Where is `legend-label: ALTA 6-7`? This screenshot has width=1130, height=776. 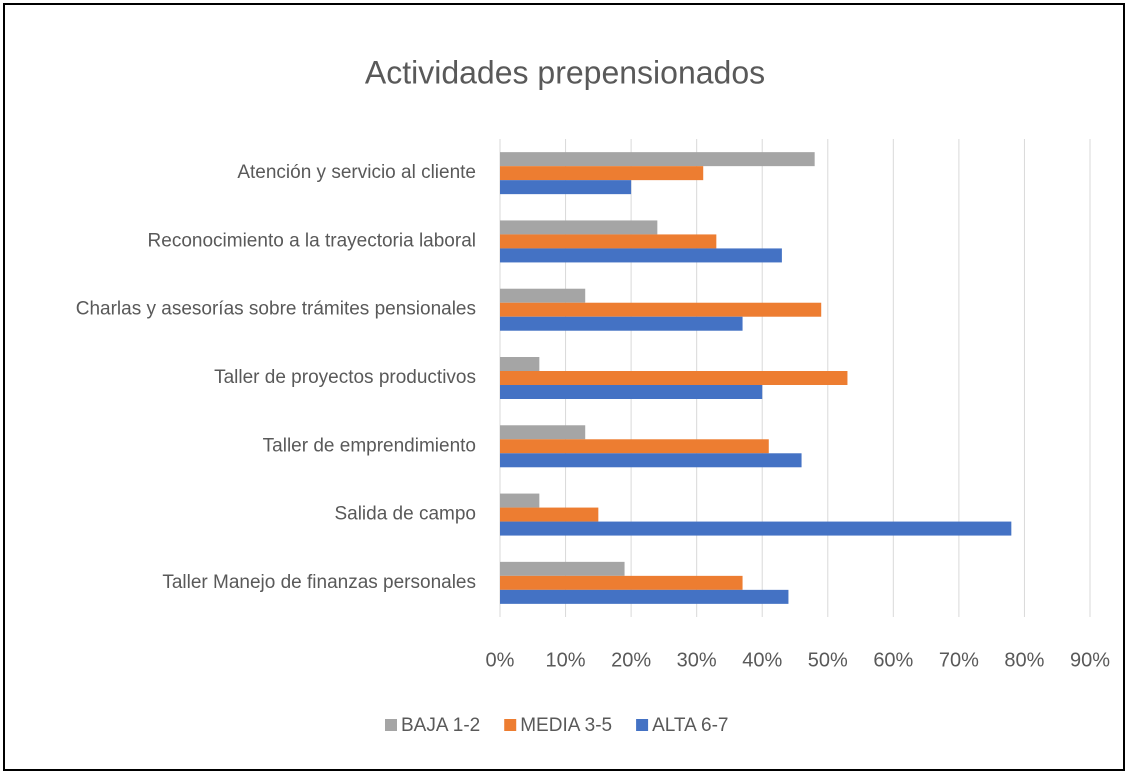 legend-label: ALTA 6-7 is located at coordinates (690, 725).